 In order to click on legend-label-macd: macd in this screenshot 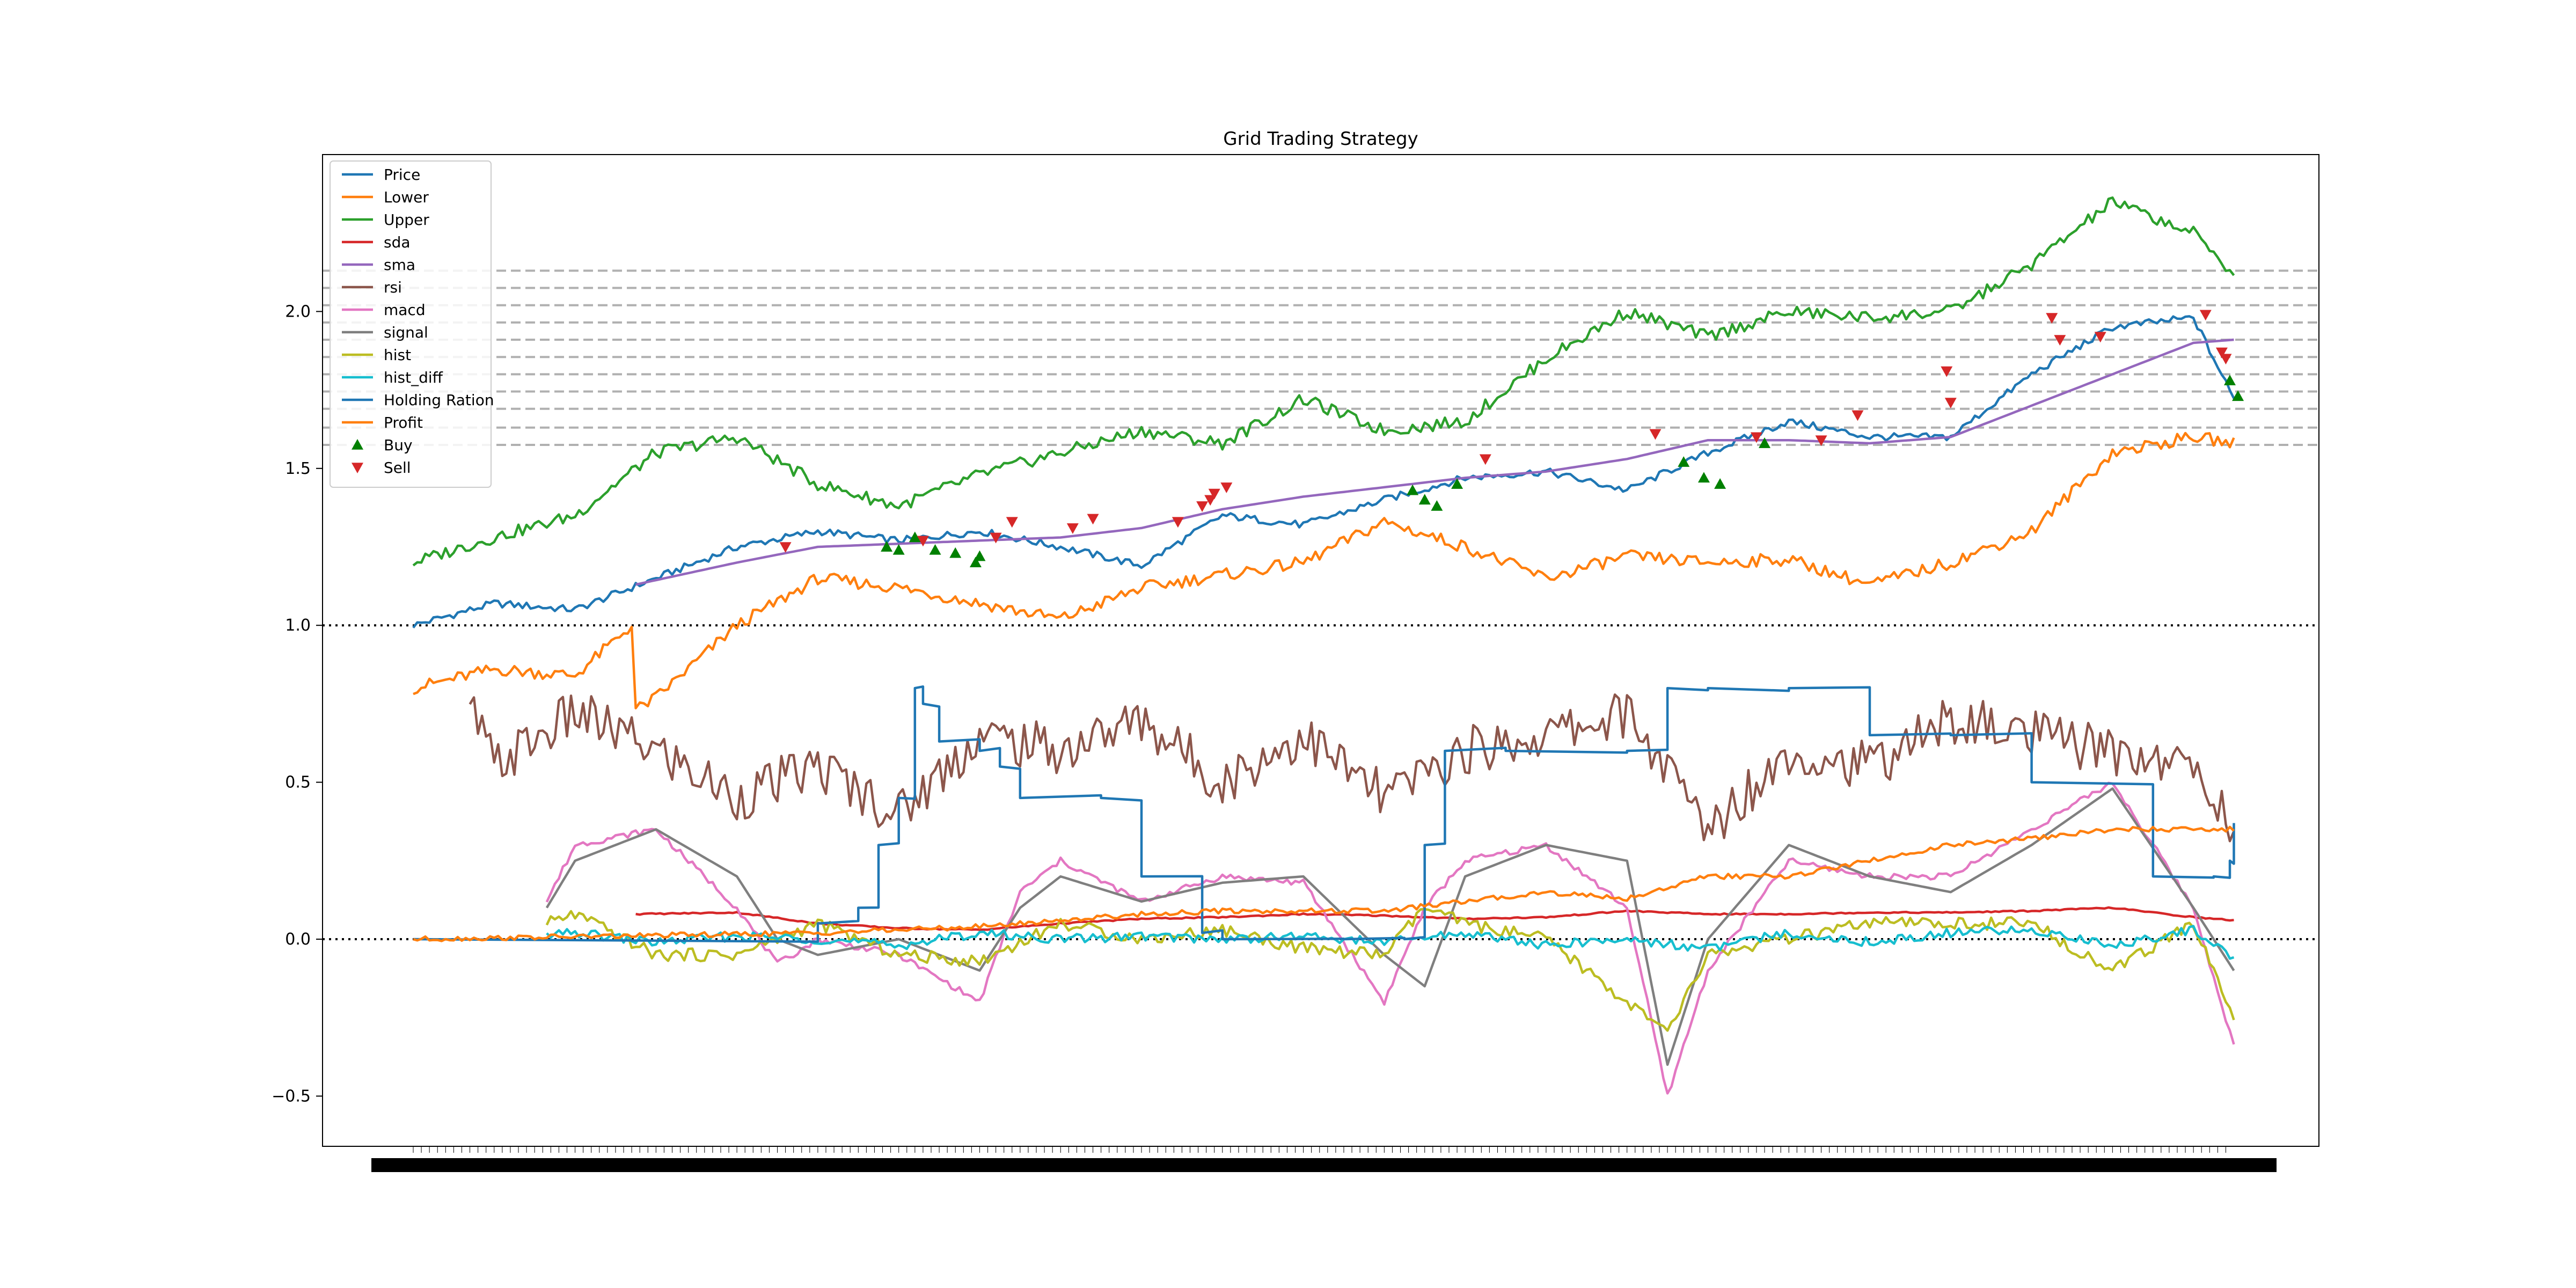, I will do `click(405, 310)`.